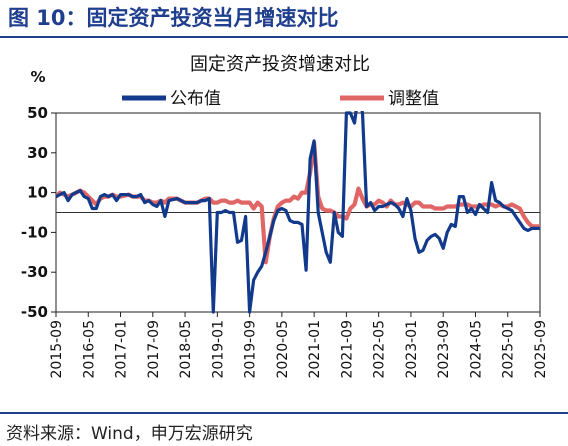 The image size is (568, 446). I want to click on legend-label-adjusted: 调整值, so click(413, 99).